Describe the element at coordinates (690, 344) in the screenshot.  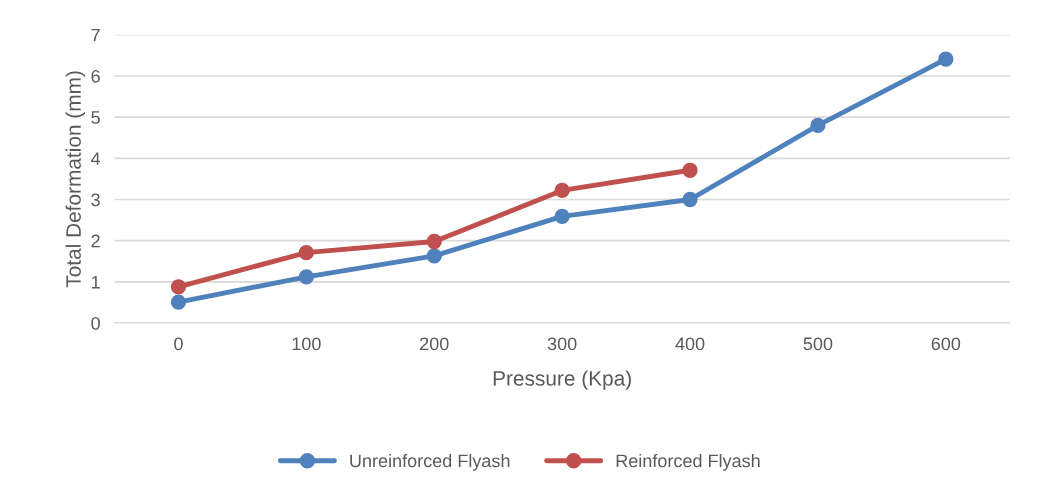
I see `x-tick-label: 400` at that location.